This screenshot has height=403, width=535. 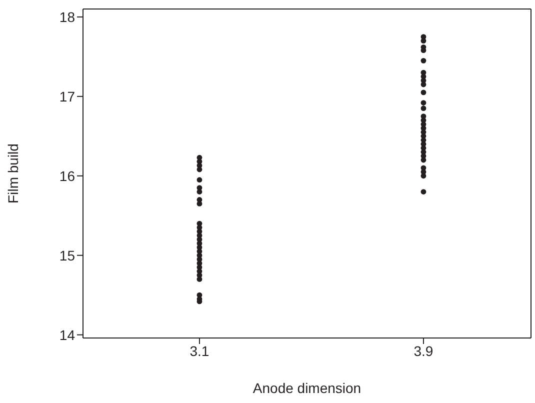 I want to click on y-tick-label: 15, so click(x=67, y=255).